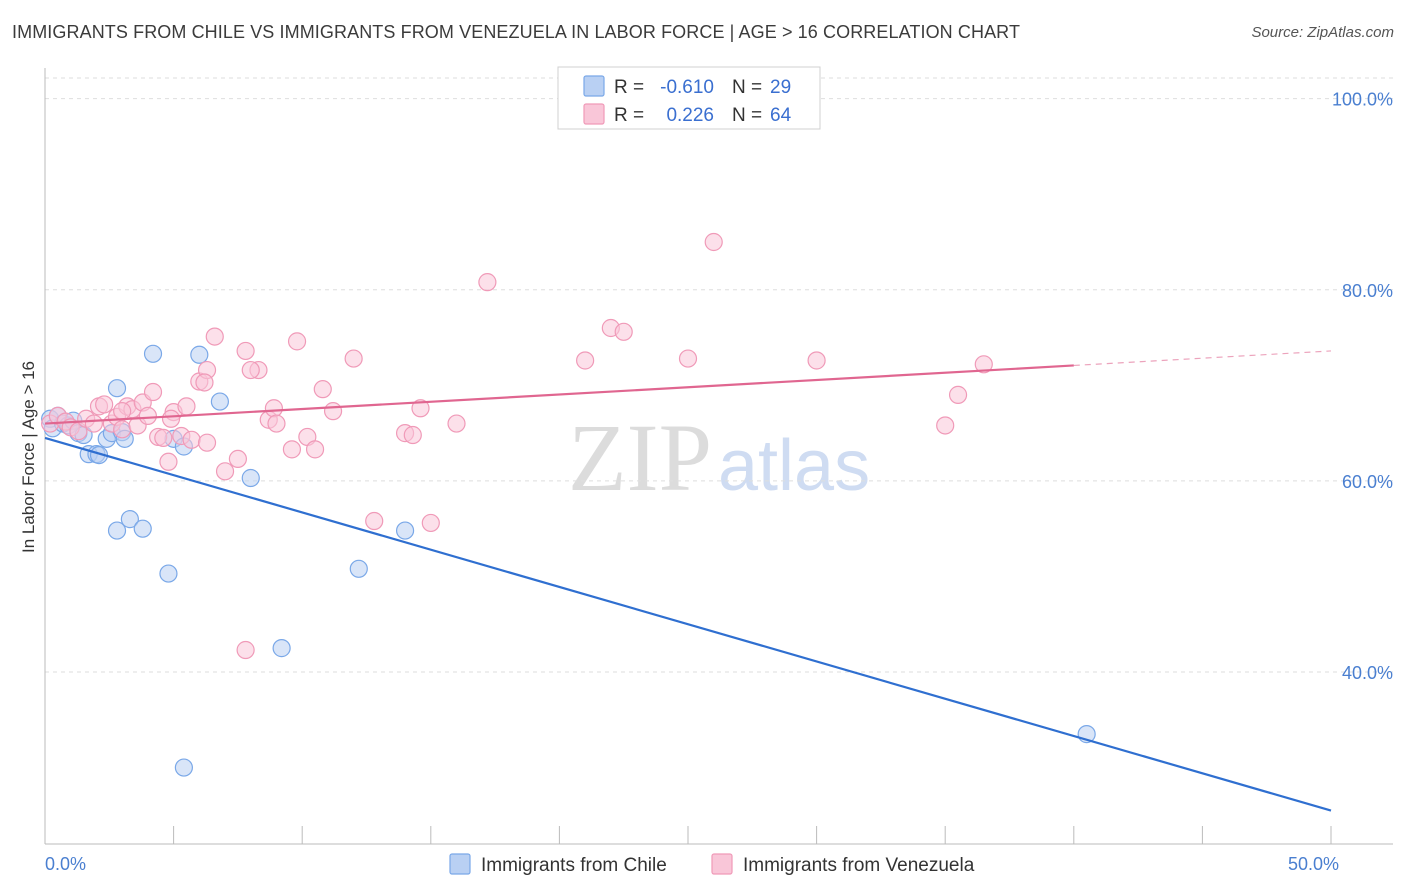  What do you see at coordinates (687, 87) in the screenshot?
I see `stats-r-value: -0.610` at bounding box center [687, 87].